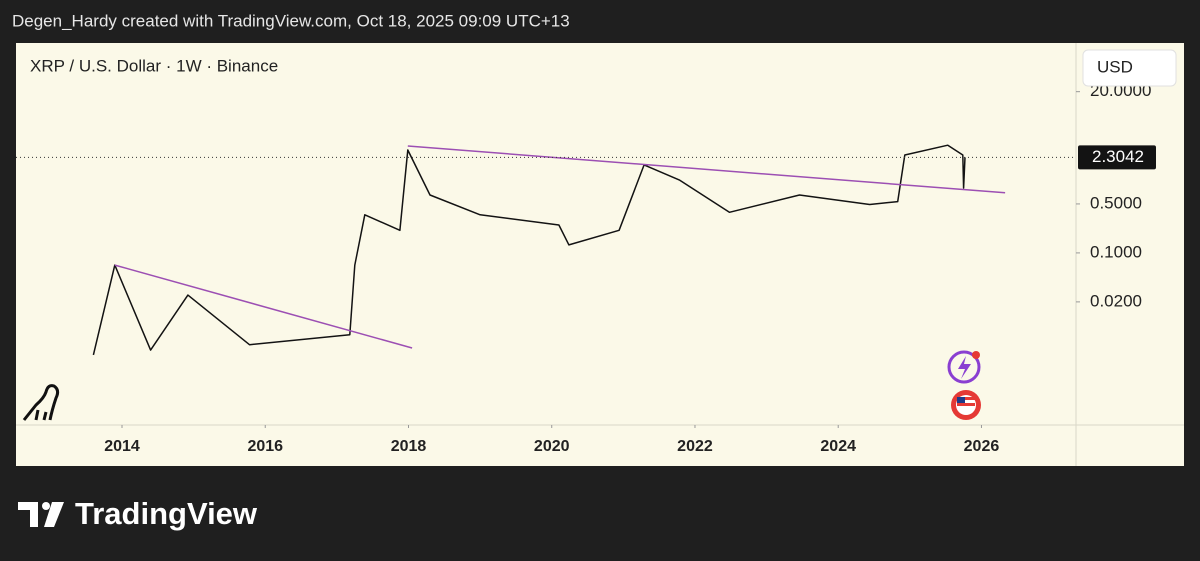 The image size is (1200, 561). What do you see at coordinates (964, 367) in the screenshot?
I see `spark-icon` at bounding box center [964, 367].